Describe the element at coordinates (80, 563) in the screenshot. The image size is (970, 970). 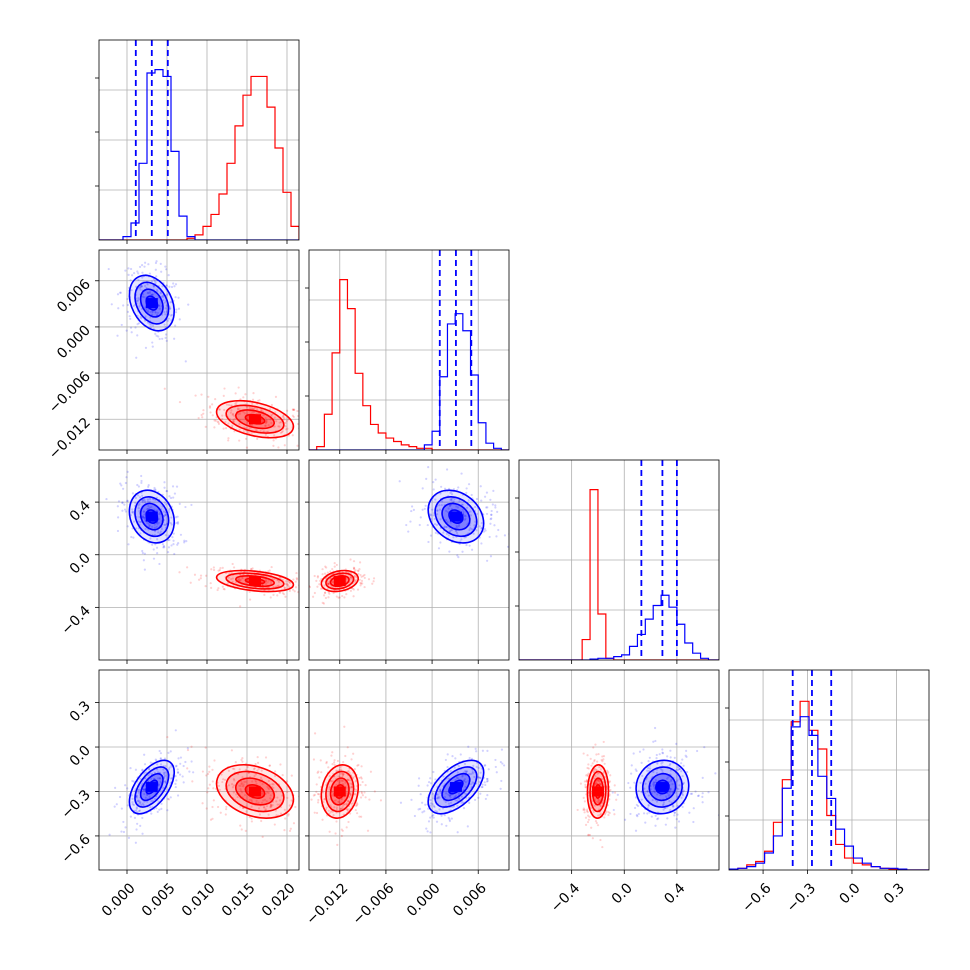
I see `y-tick-label: 0.0` at that location.